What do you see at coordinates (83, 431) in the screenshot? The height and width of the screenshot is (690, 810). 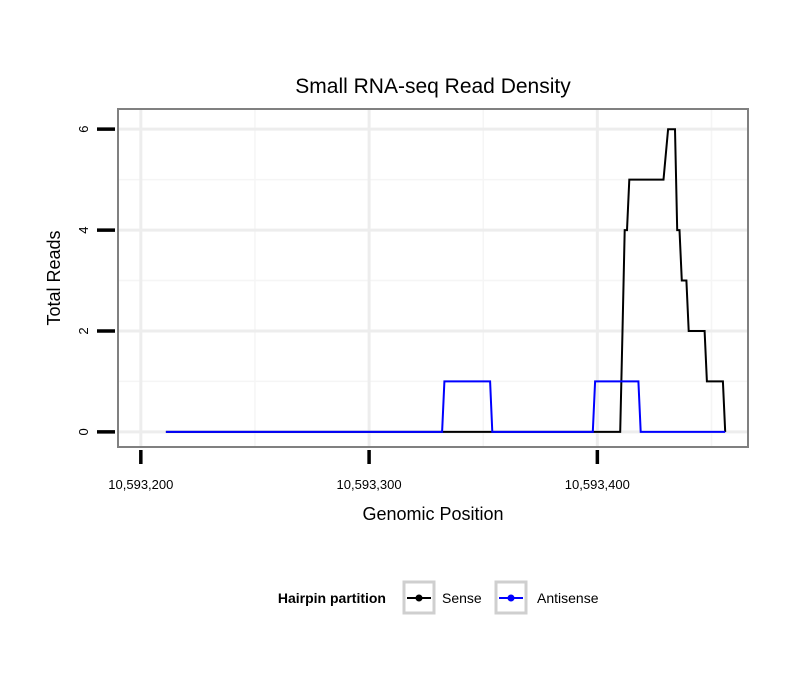 I see `y-tick-label: 0` at bounding box center [83, 431].